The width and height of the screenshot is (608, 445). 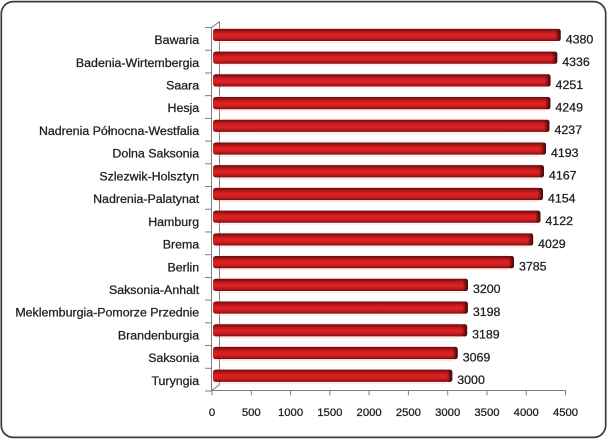 I want to click on svg-text: 4029, so click(x=552, y=244).